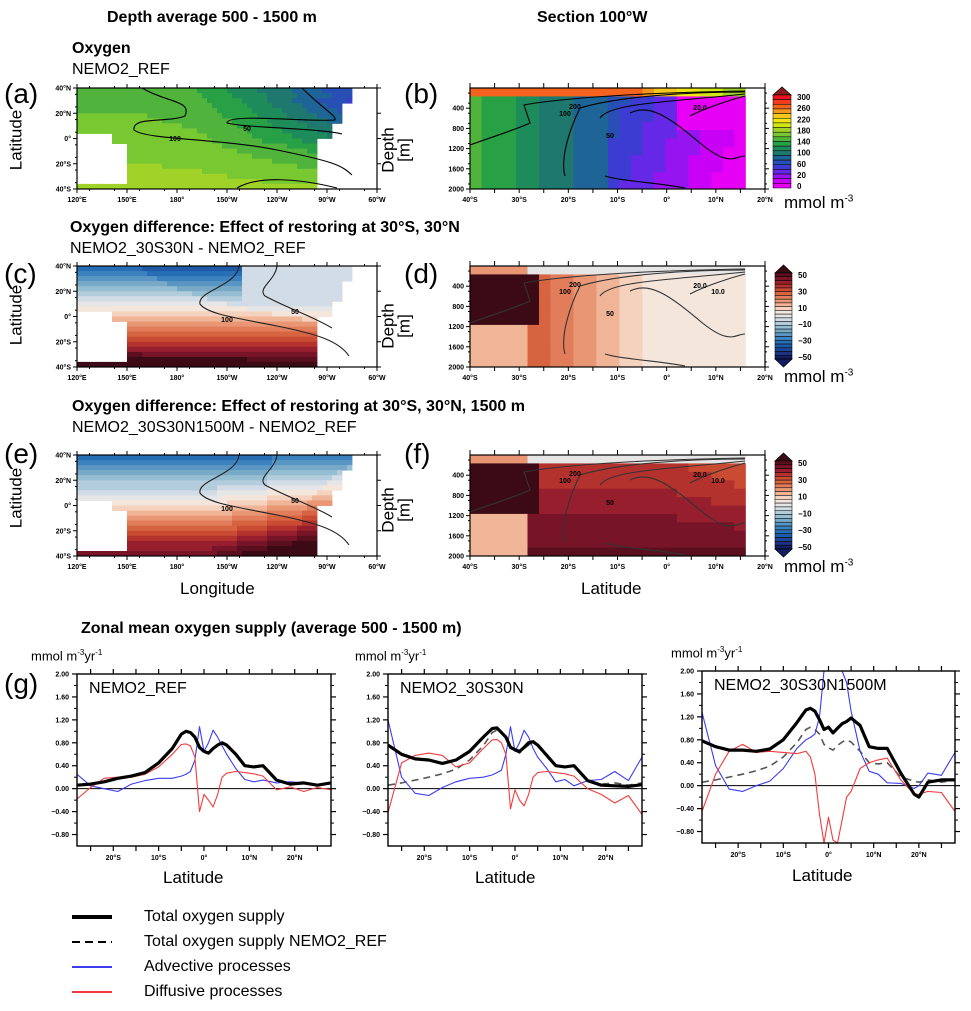 Image resolution: width=971 pixels, height=1011 pixels. What do you see at coordinates (62, 743) in the screenshot?
I see `y-tick-label: 0.80` at bounding box center [62, 743].